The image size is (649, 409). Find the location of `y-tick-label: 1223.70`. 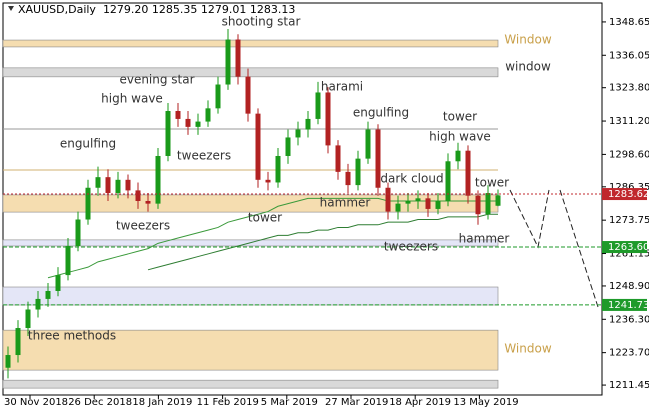

y-tick-label: 1223.70 is located at coordinates (629, 353).